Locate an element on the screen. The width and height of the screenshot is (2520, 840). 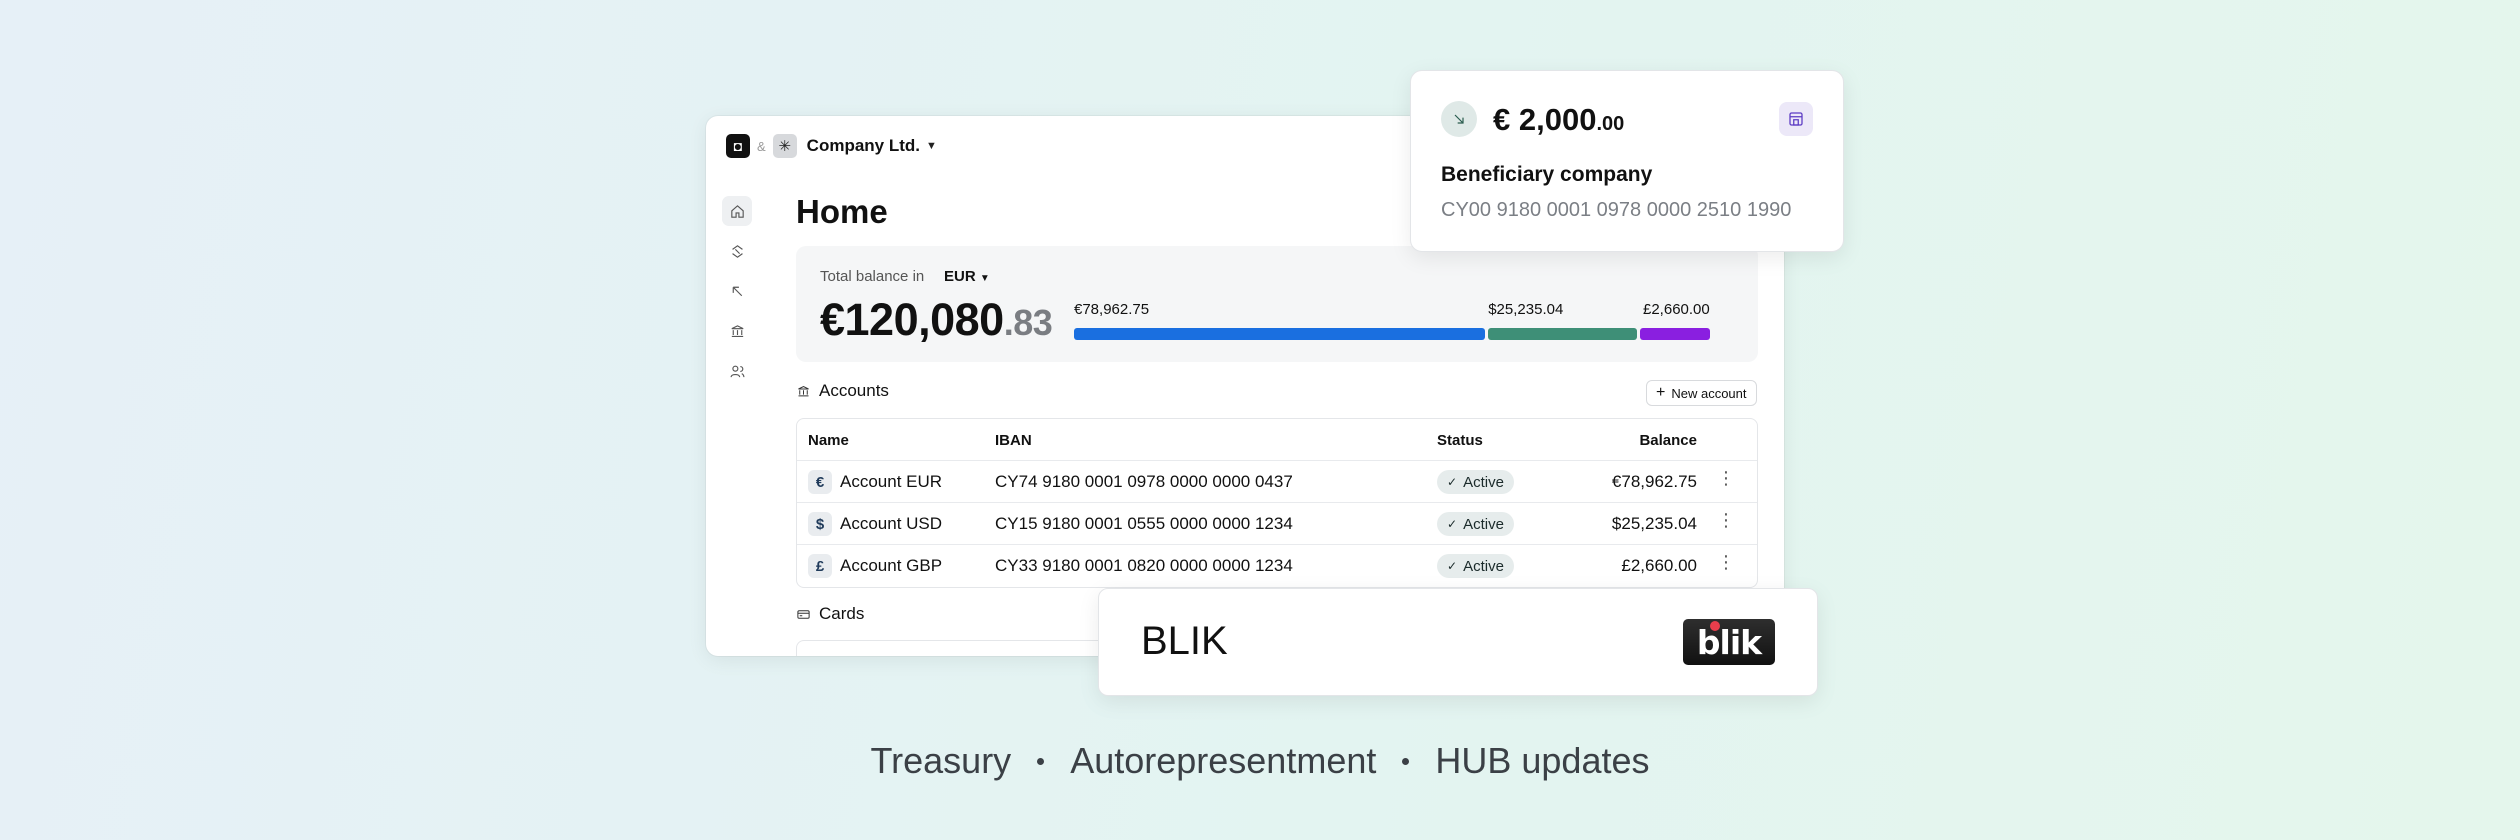
payment-main: € 2,000 is located at coordinates (1545, 119).